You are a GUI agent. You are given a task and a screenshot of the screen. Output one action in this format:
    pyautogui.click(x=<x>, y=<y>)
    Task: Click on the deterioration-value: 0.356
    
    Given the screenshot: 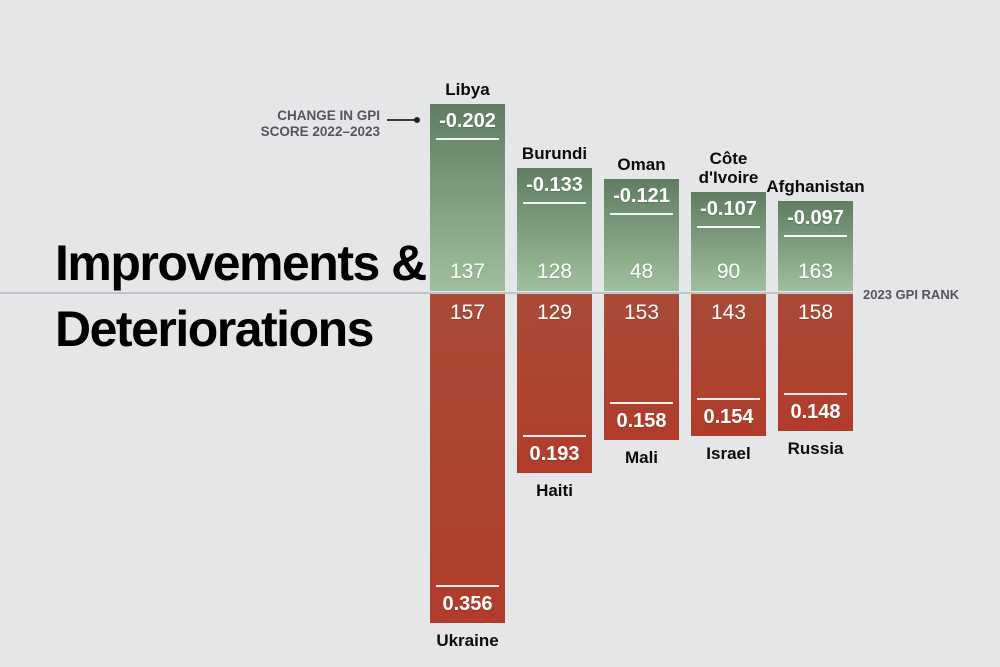 What is the action you would take?
    pyautogui.click(x=467, y=604)
    